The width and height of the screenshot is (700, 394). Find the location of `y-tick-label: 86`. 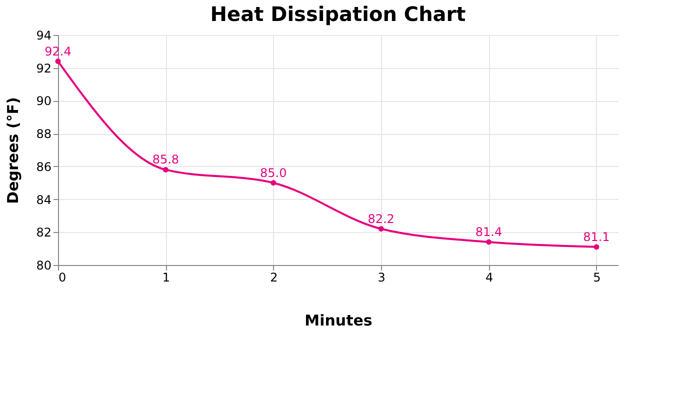

y-tick-label: 86 is located at coordinates (44, 167).